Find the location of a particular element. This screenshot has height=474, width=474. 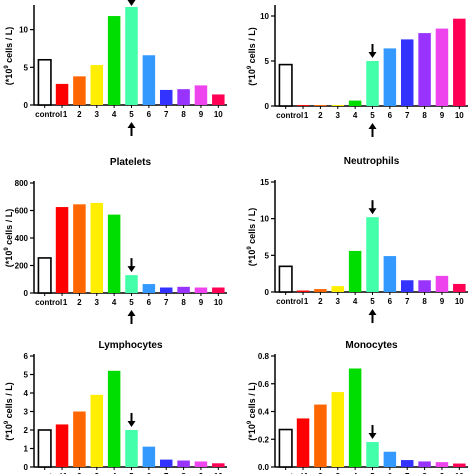

chart-title: Monocytes is located at coordinates (371, 345).